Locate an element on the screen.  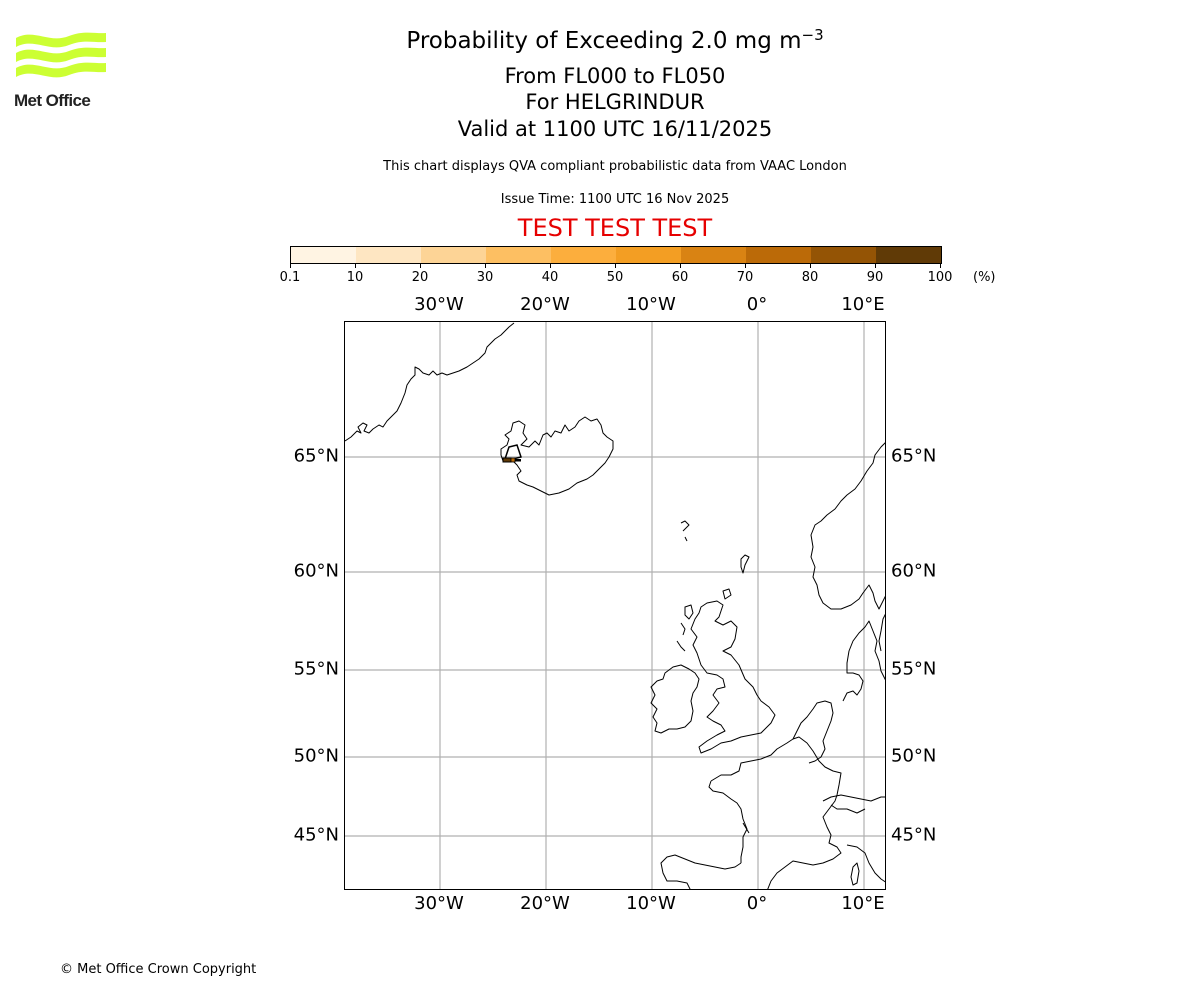
colorbar-tick-label: 70 is located at coordinates (745, 277).